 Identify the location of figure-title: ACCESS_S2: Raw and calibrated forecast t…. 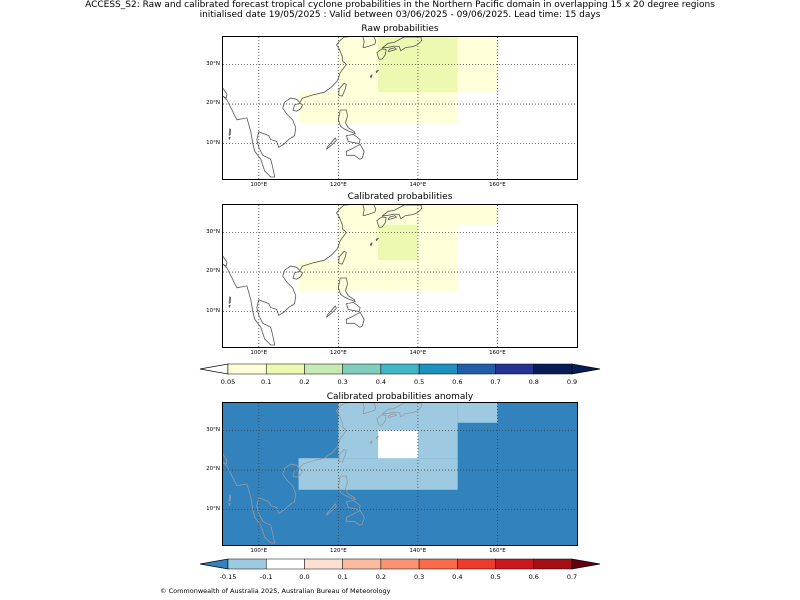
(400, 5).